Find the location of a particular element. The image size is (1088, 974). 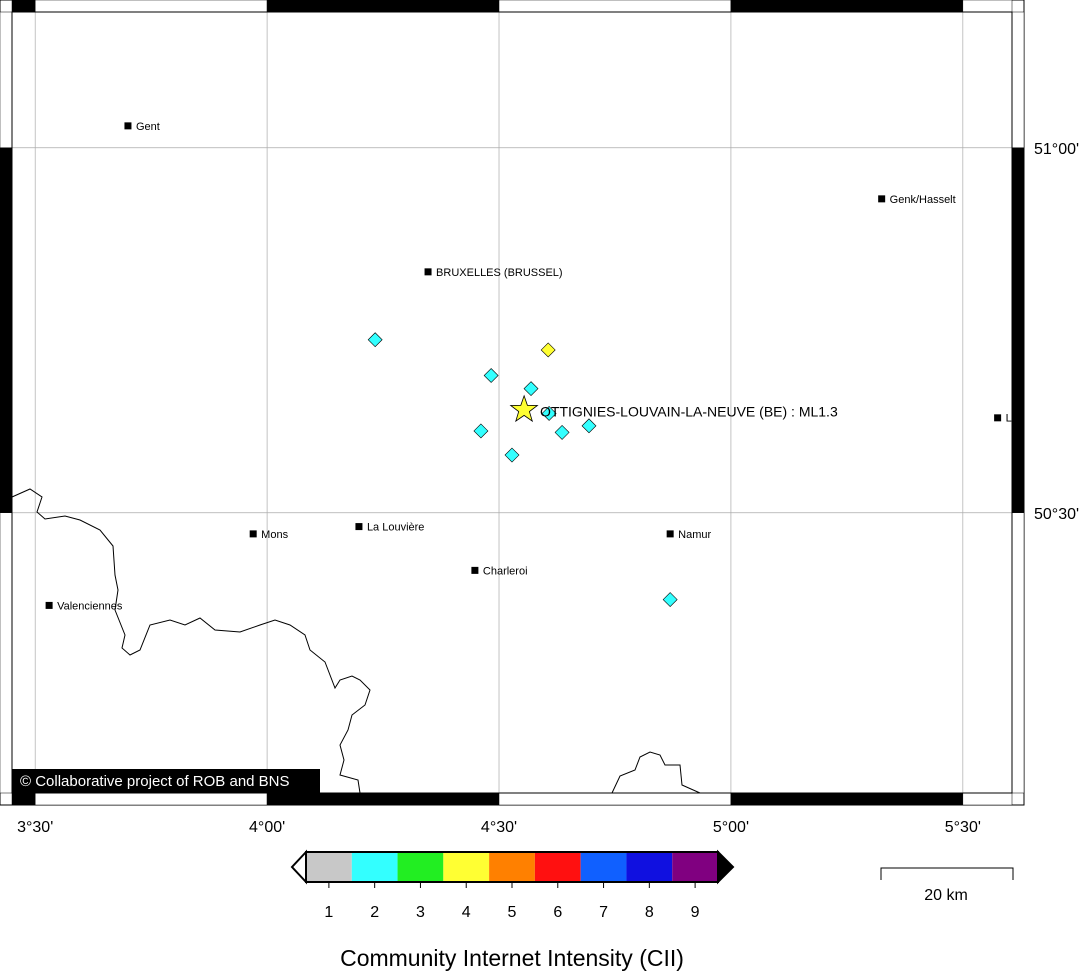

legend-label: 5 is located at coordinates (512, 912).